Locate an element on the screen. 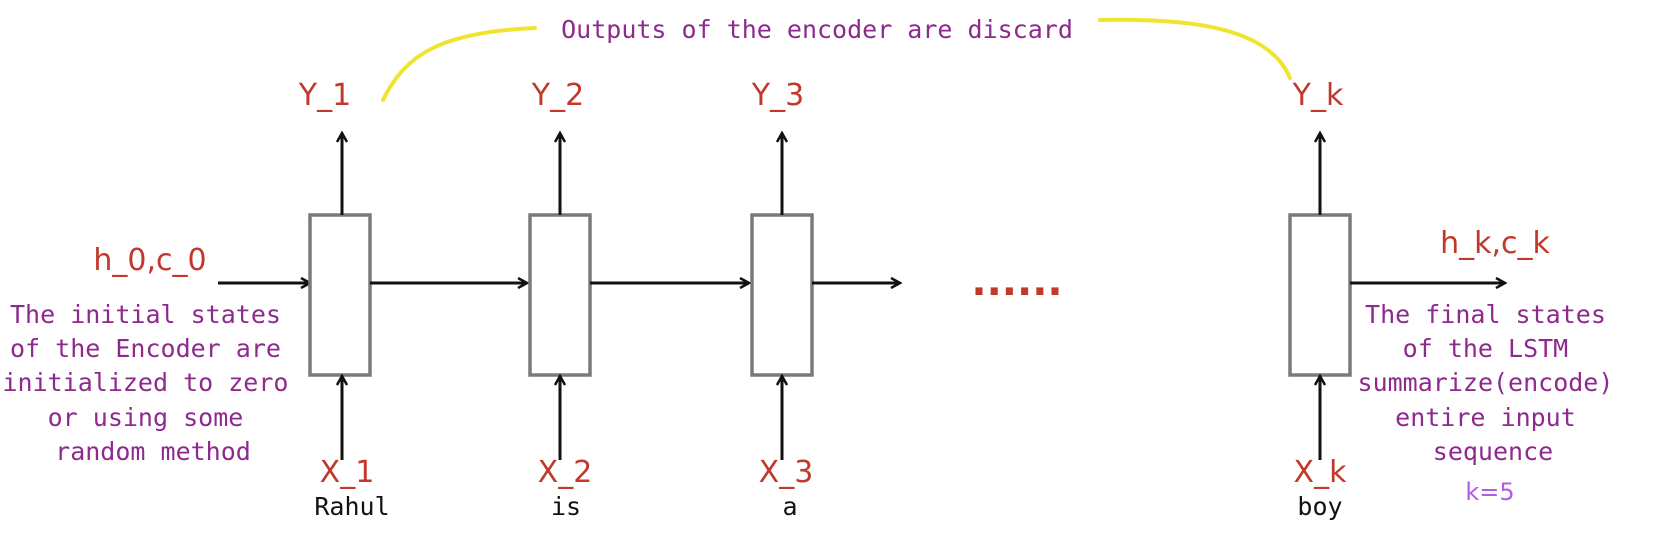 The width and height of the screenshot is (1653, 542). final-state-note-line: sequence is located at coordinates (1493, 451).